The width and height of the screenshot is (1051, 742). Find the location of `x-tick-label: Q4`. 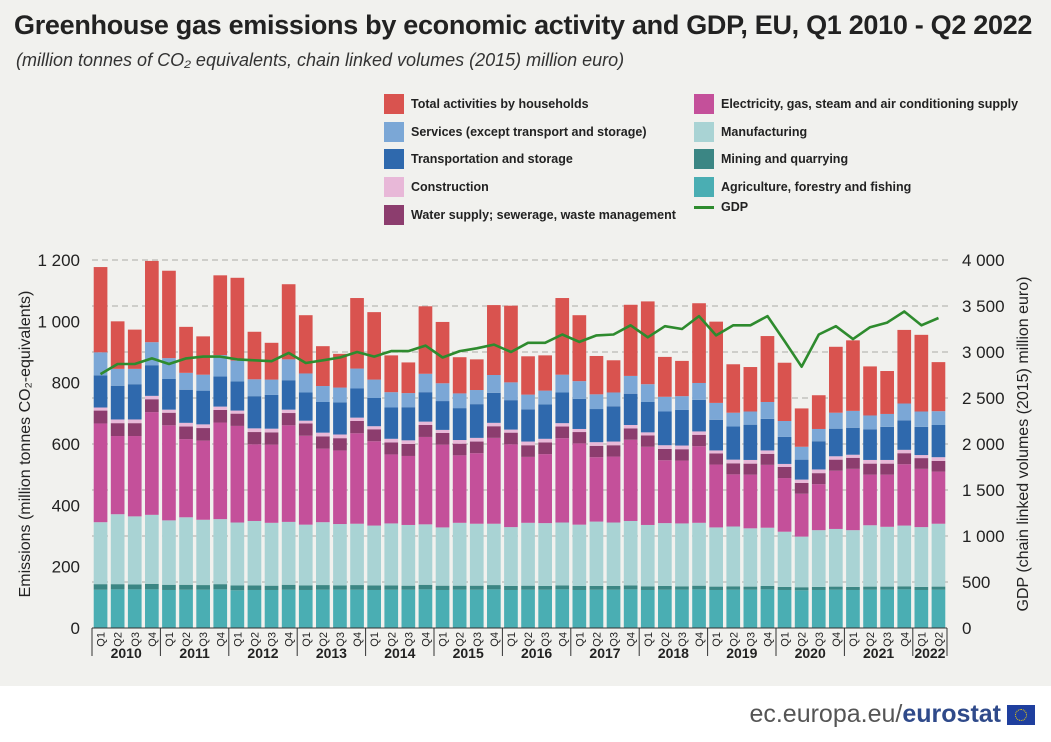

x-tick-label: Q4 is located at coordinates (153, 639).